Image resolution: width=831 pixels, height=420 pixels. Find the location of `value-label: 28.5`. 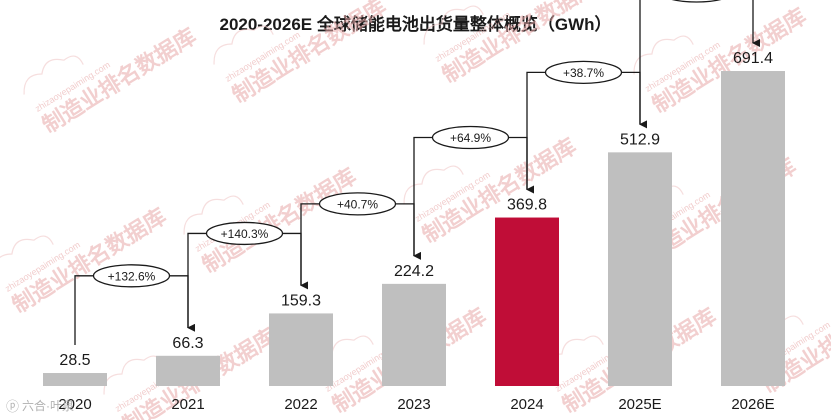

value-label: 28.5 is located at coordinates (74, 360).